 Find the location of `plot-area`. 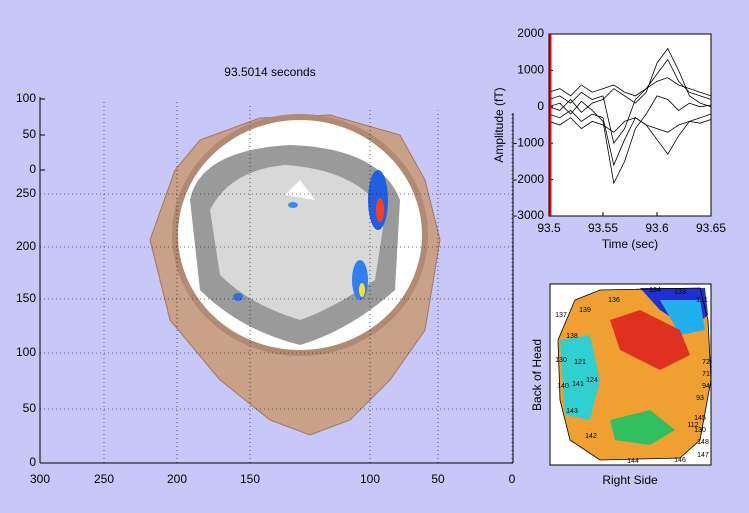

plot-area is located at coordinates (630, 125).